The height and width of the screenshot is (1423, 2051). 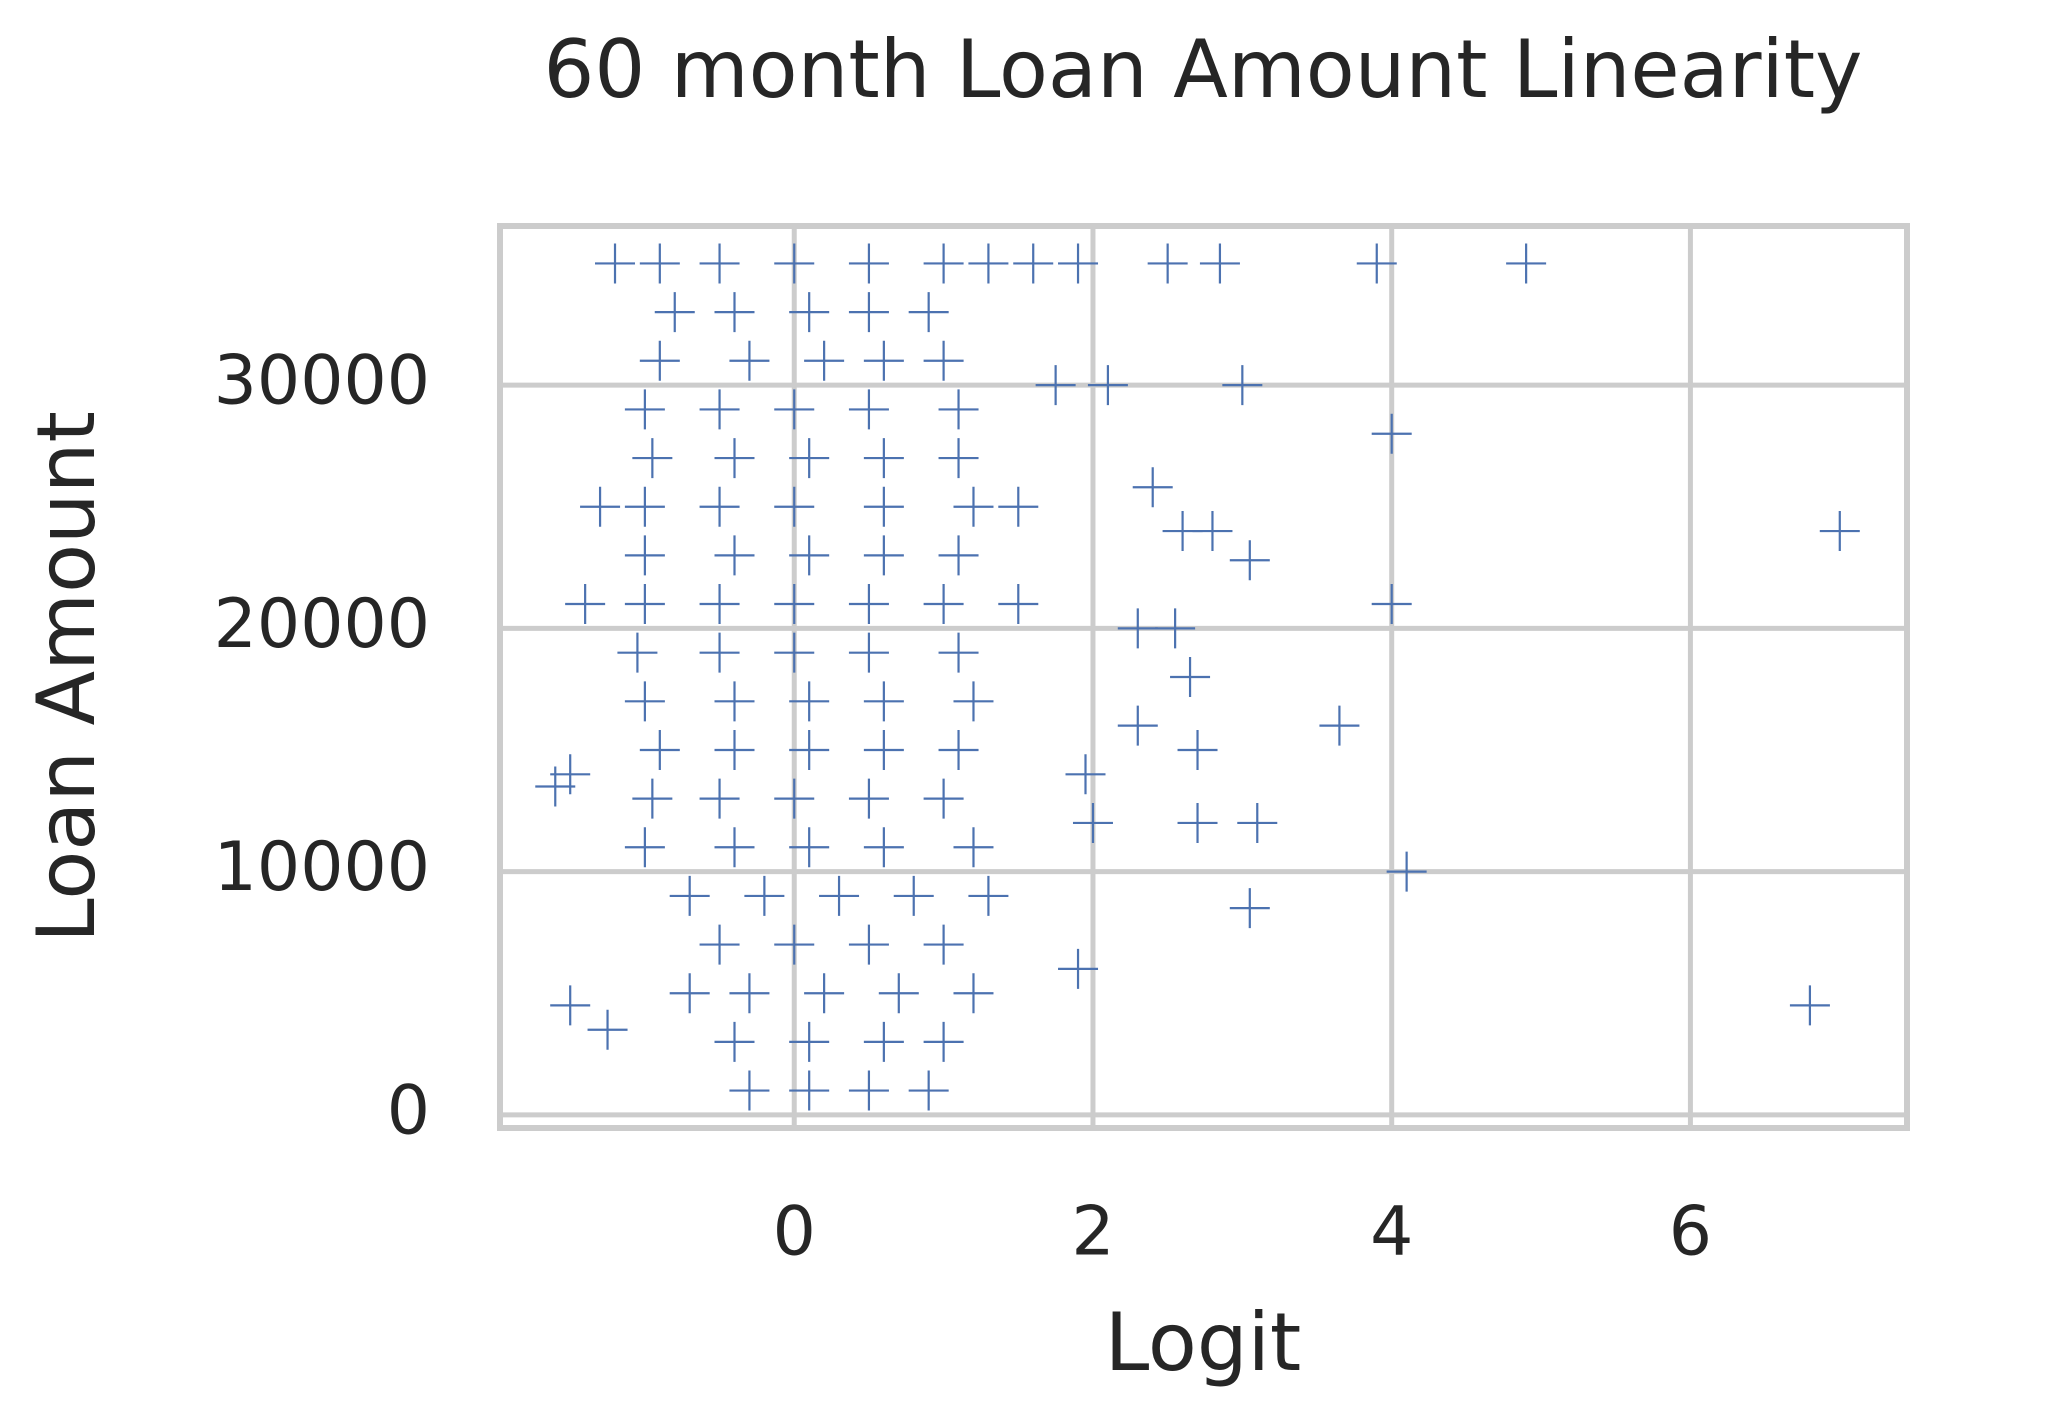 What do you see at coordinates (1092, 1232) in the screenshot?
I see `x-tick-label: 2` at bounding box center [1092, 1232].